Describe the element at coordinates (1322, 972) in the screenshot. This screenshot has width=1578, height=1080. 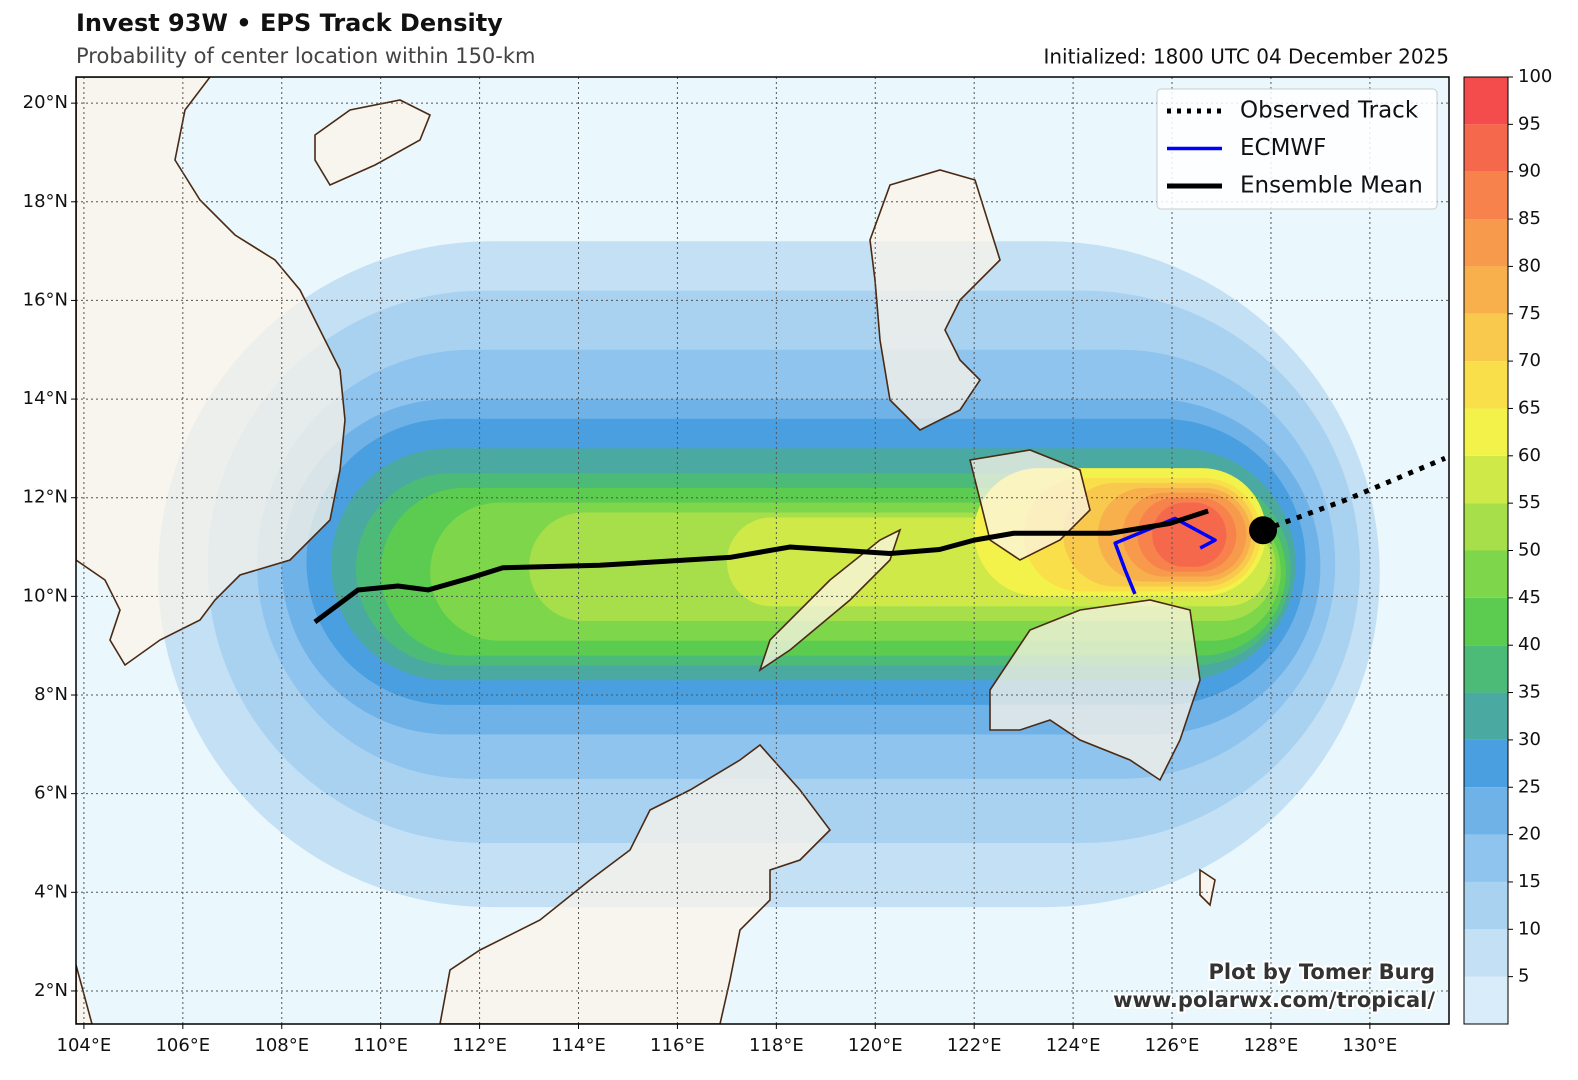
I see `credit: Plot by Tomer Burg` at that location.